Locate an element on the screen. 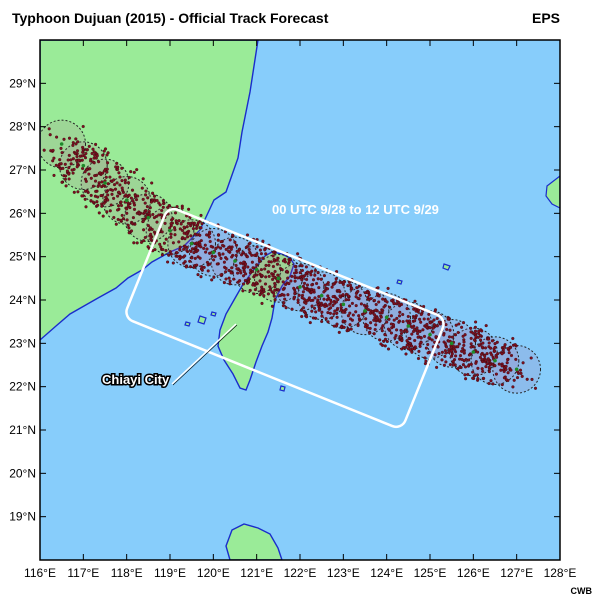 Image resolution: width=600 pixels, height=600 pixels. lon-tick-label: 120°E is located at coordinates (213, 573).